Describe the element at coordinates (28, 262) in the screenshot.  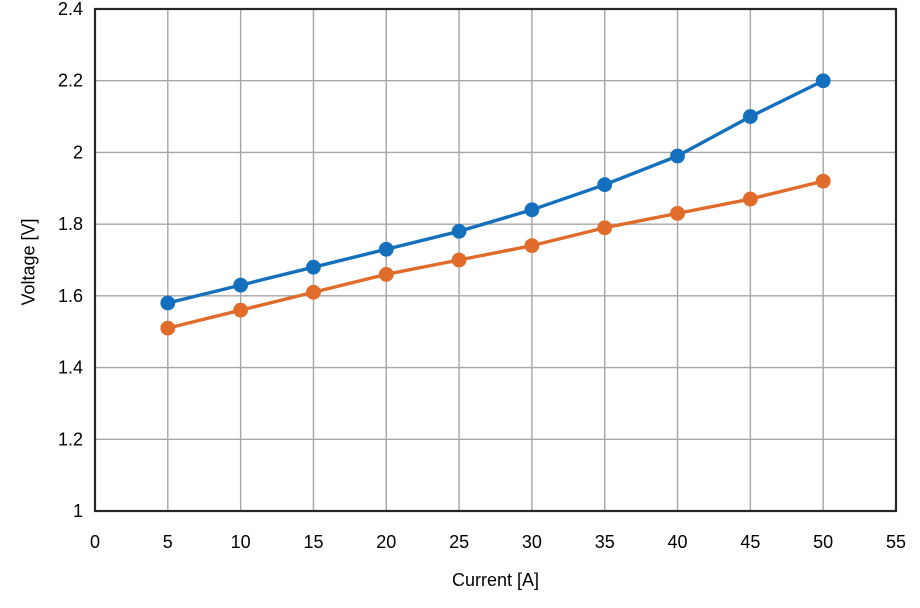
I see `y-axis-label: Voltage [V]` at that location.